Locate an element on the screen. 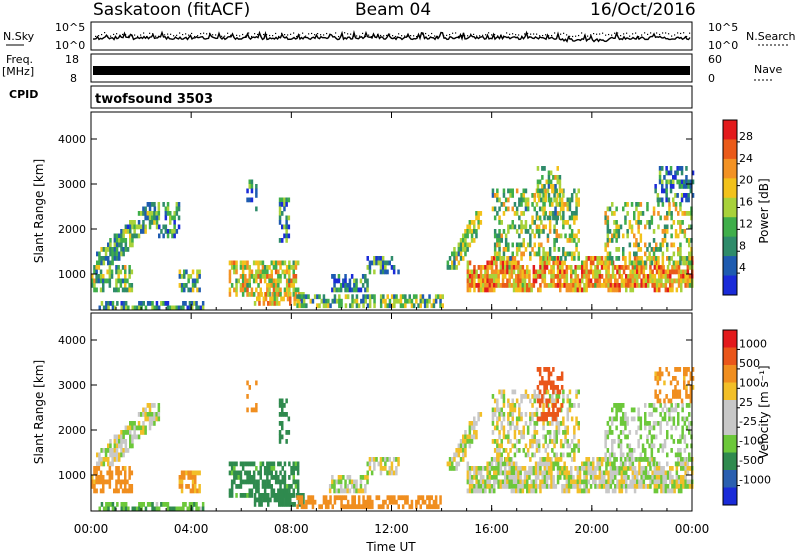 The height and width of the screenshot is (554, 800). echo-region is located at coordinates (252, 396).